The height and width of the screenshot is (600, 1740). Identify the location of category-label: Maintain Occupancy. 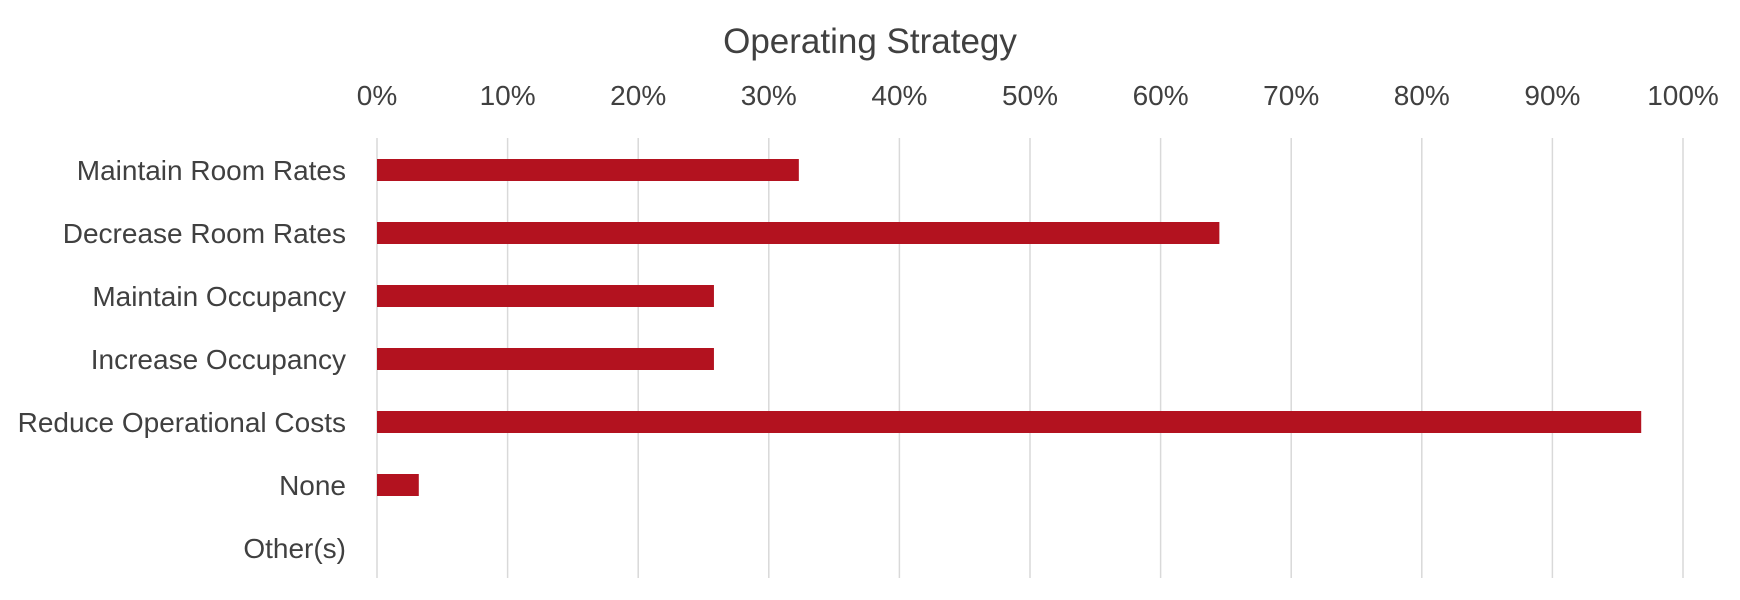
(219, 296).